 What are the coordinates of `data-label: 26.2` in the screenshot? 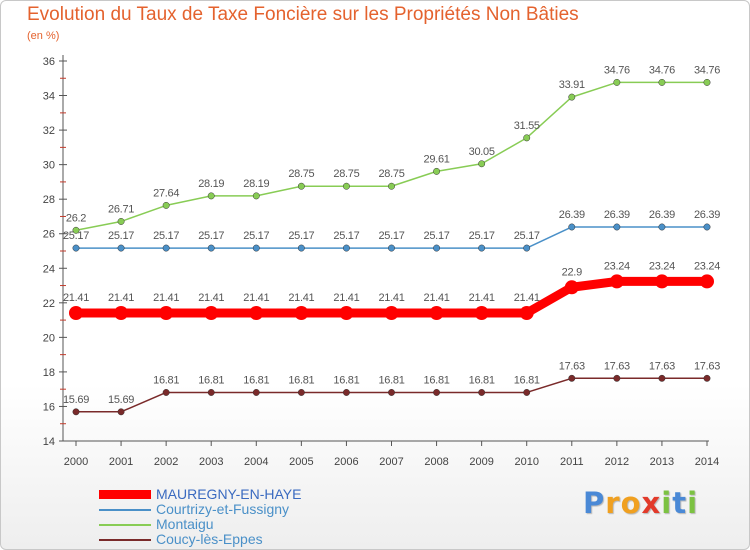 It's located at (76, 218).